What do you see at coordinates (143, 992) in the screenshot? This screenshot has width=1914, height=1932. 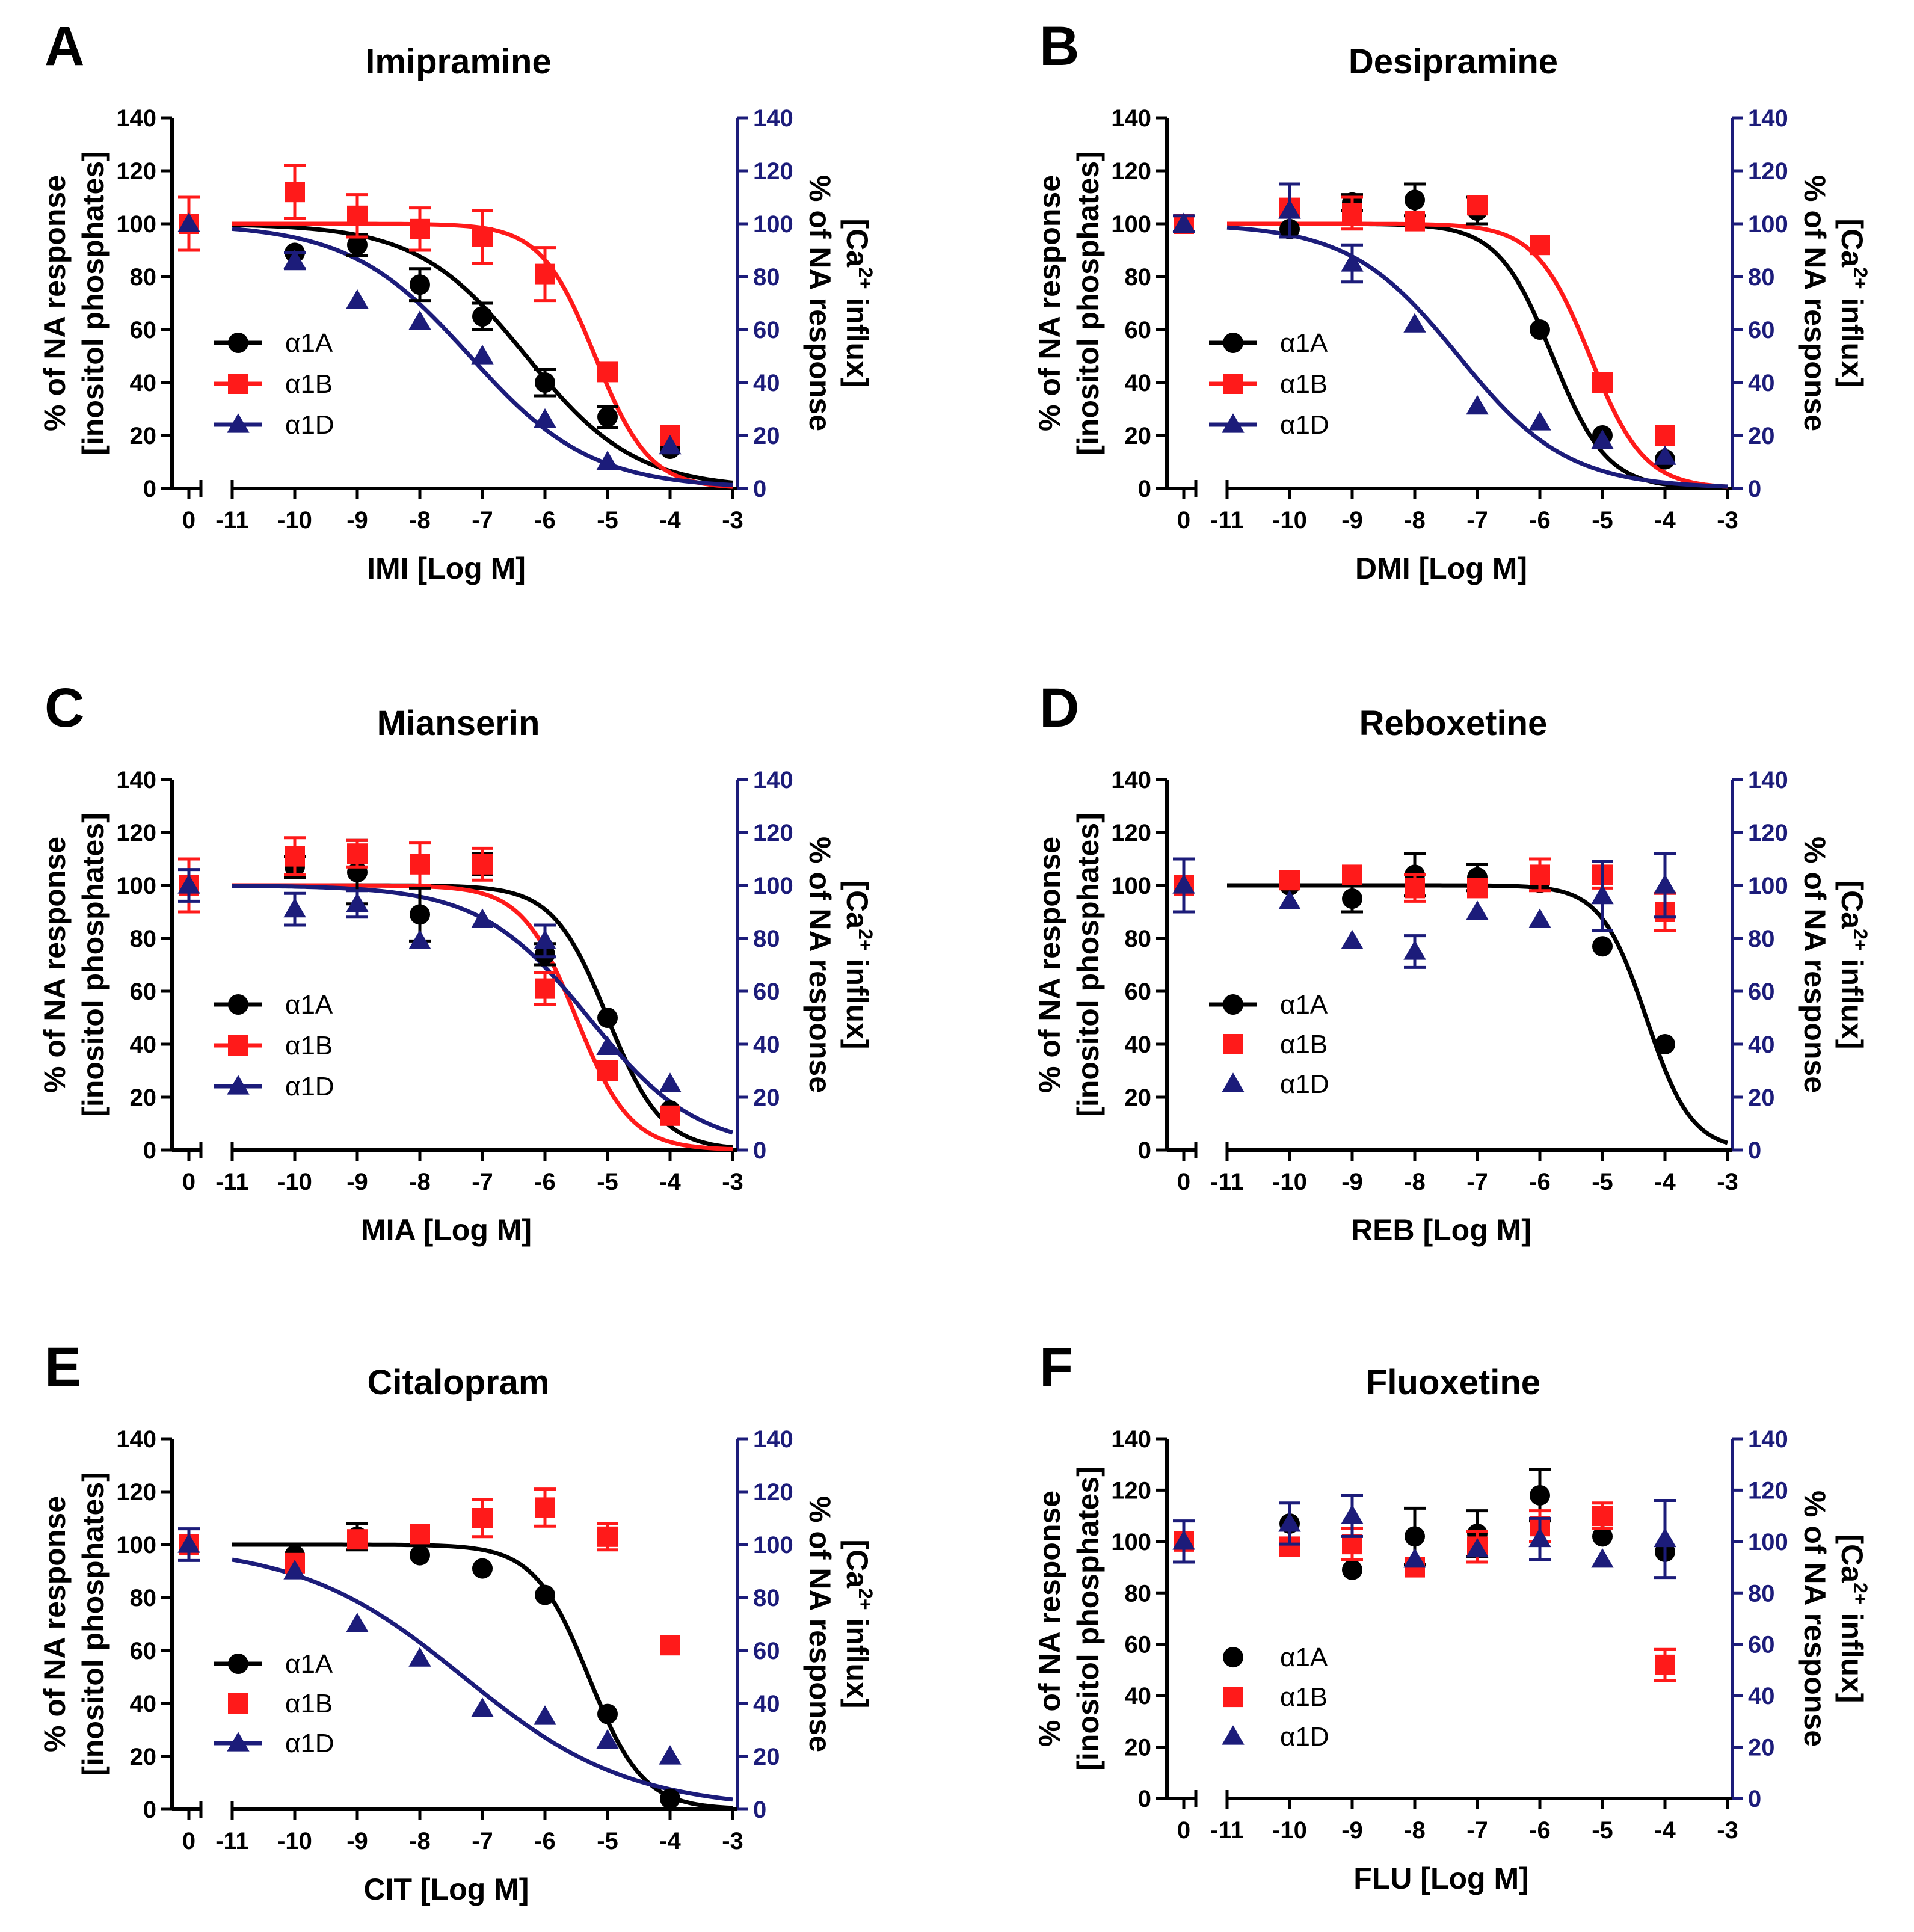 I see `left-y-tick-label: 60` at bounding box center [143, 992].